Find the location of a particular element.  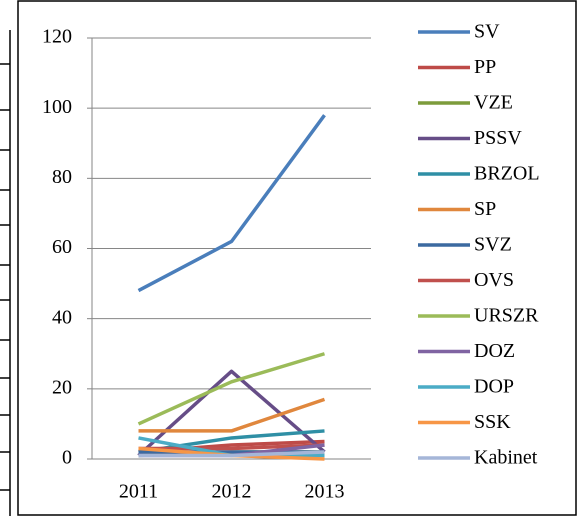

legend-label: SP is located at coordinates (485, 209).